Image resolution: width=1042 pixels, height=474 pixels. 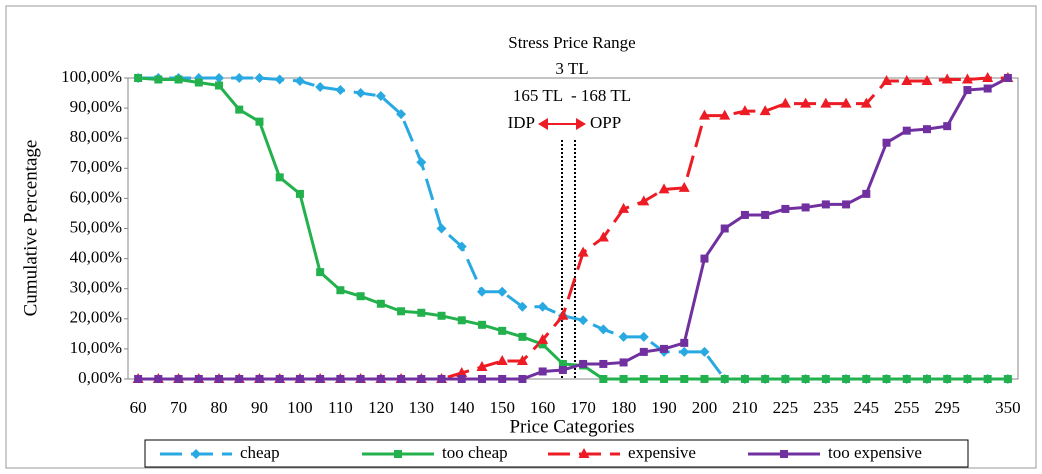 What do you see at coordinates (571, 426) in the screenshot?
I see `x-axis-title: Price Categories` at bounding box center [571, 426].